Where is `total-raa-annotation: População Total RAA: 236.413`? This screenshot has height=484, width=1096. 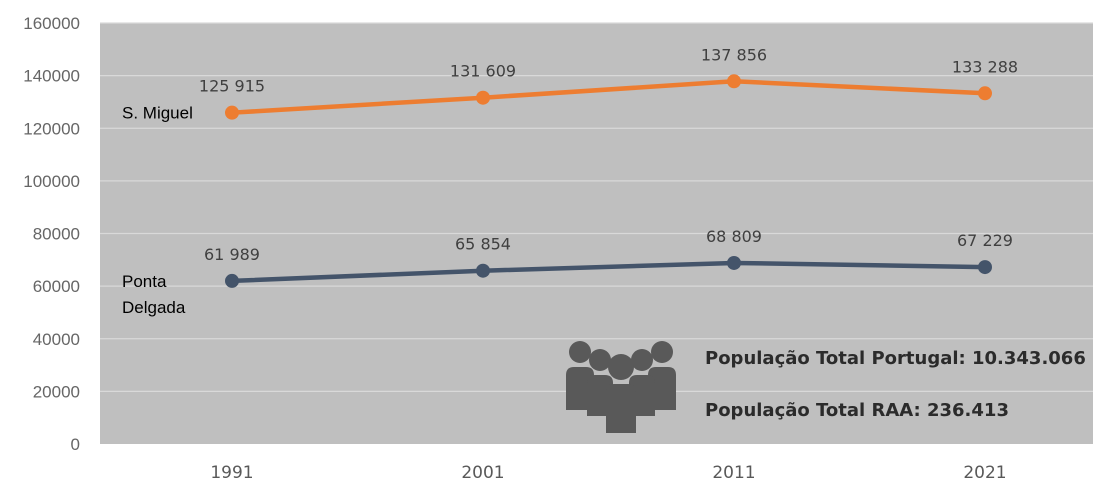 total-raa-annotation: População Total RAA: 236.413 is located at coordinates (857, 410).